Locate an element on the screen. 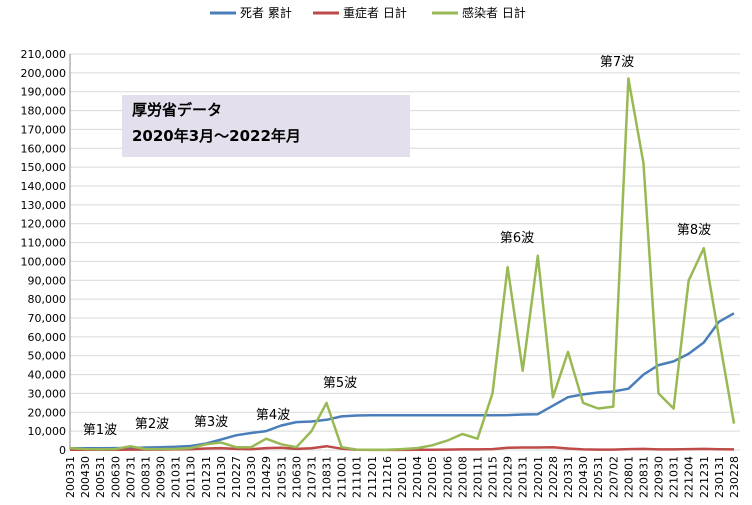 The width and height of the screenshot is (752, 505). x-tick-label: 220930 is located at coordinates (659, 477).